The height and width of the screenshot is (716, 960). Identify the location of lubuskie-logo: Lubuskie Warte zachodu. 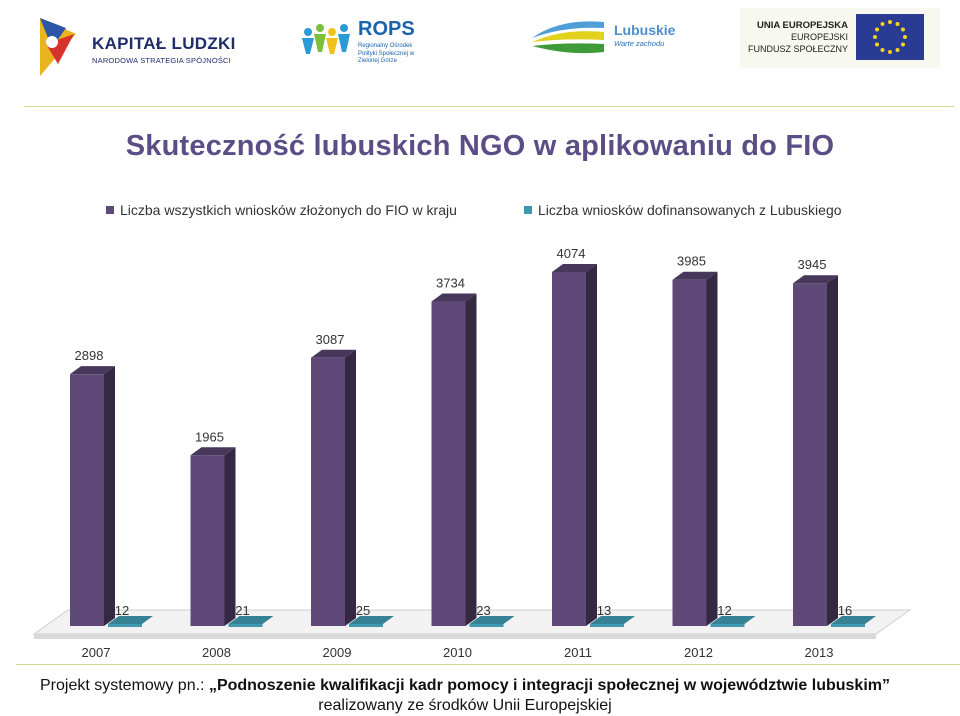
(610, 38).